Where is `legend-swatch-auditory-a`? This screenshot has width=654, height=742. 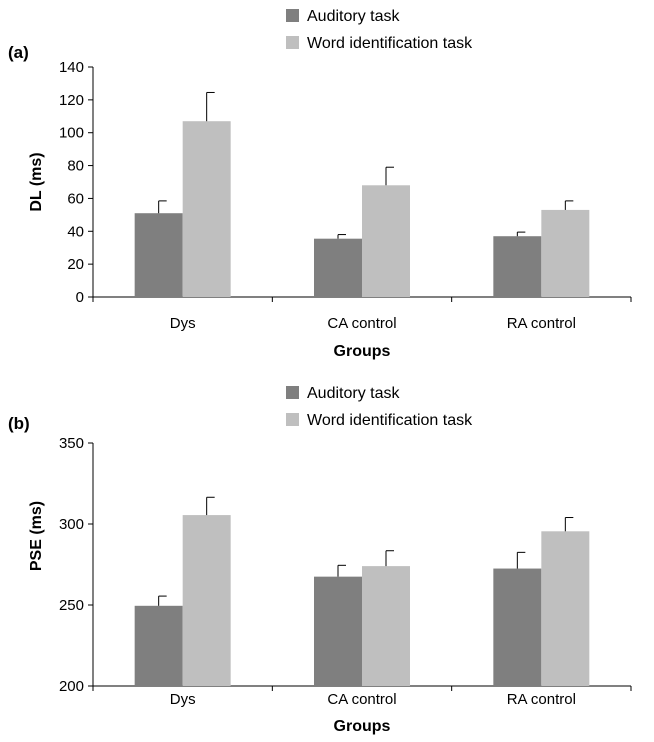
legend-swatch-auditory-a is located at coordinates (292, 15).